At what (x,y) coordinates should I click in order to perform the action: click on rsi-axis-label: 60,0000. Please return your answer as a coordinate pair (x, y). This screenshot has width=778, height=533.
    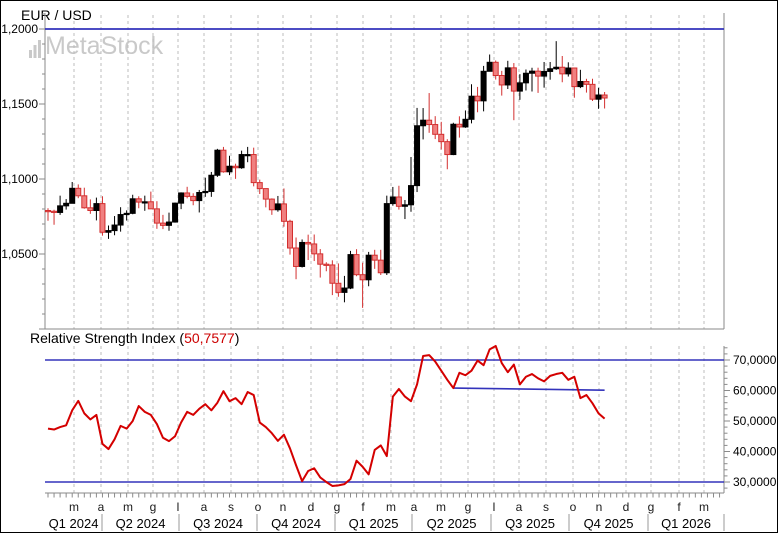
    Looking at the image, I should click on (755, 391).